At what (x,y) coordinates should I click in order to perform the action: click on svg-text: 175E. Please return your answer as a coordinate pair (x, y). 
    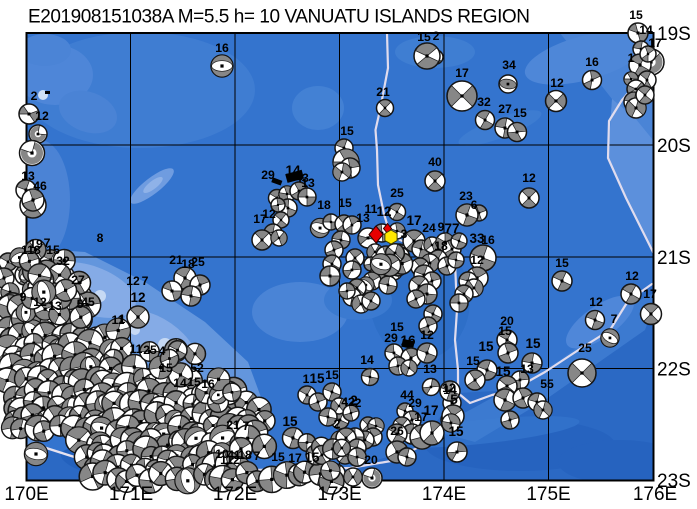
    Looking at the image, I should click on (548, 494).